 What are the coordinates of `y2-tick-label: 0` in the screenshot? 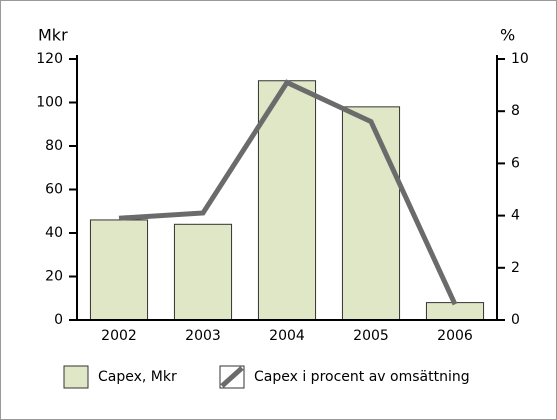 It's located at (515, 320).